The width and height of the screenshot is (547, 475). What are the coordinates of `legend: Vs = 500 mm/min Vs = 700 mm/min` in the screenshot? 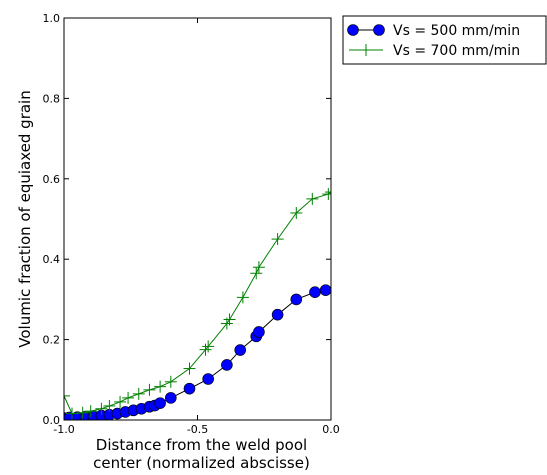 It's located at (444, 40).